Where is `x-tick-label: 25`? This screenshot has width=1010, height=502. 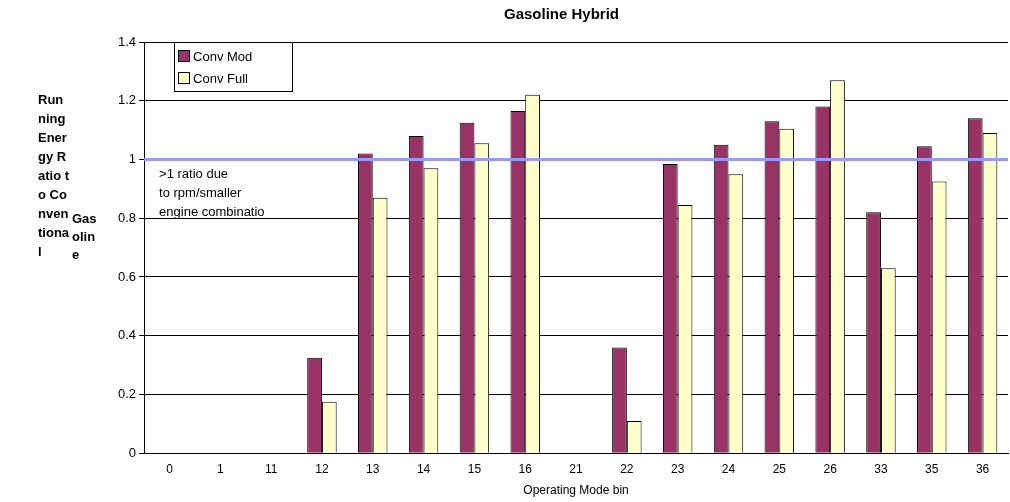
x-tick-label: 25 is located at coordinates (779, 468).